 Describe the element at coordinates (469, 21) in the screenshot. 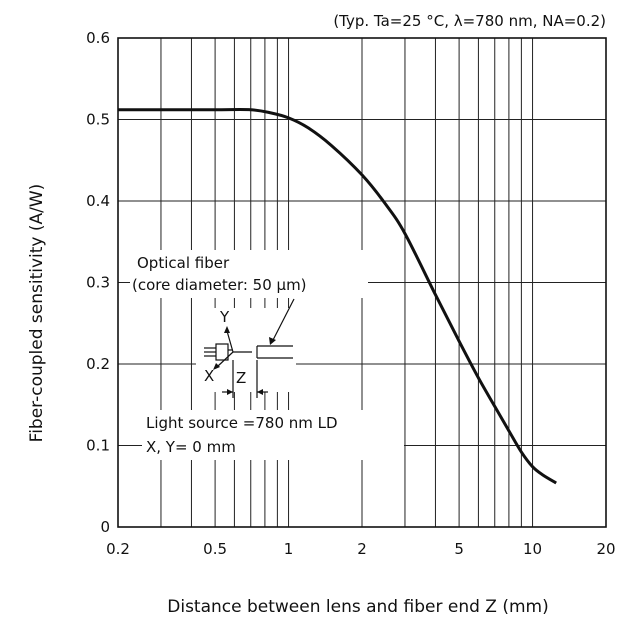

I see `chart-conditions: (Typ. Ta=25 °C, λ=780 nm, NA=0.2)` at that location.